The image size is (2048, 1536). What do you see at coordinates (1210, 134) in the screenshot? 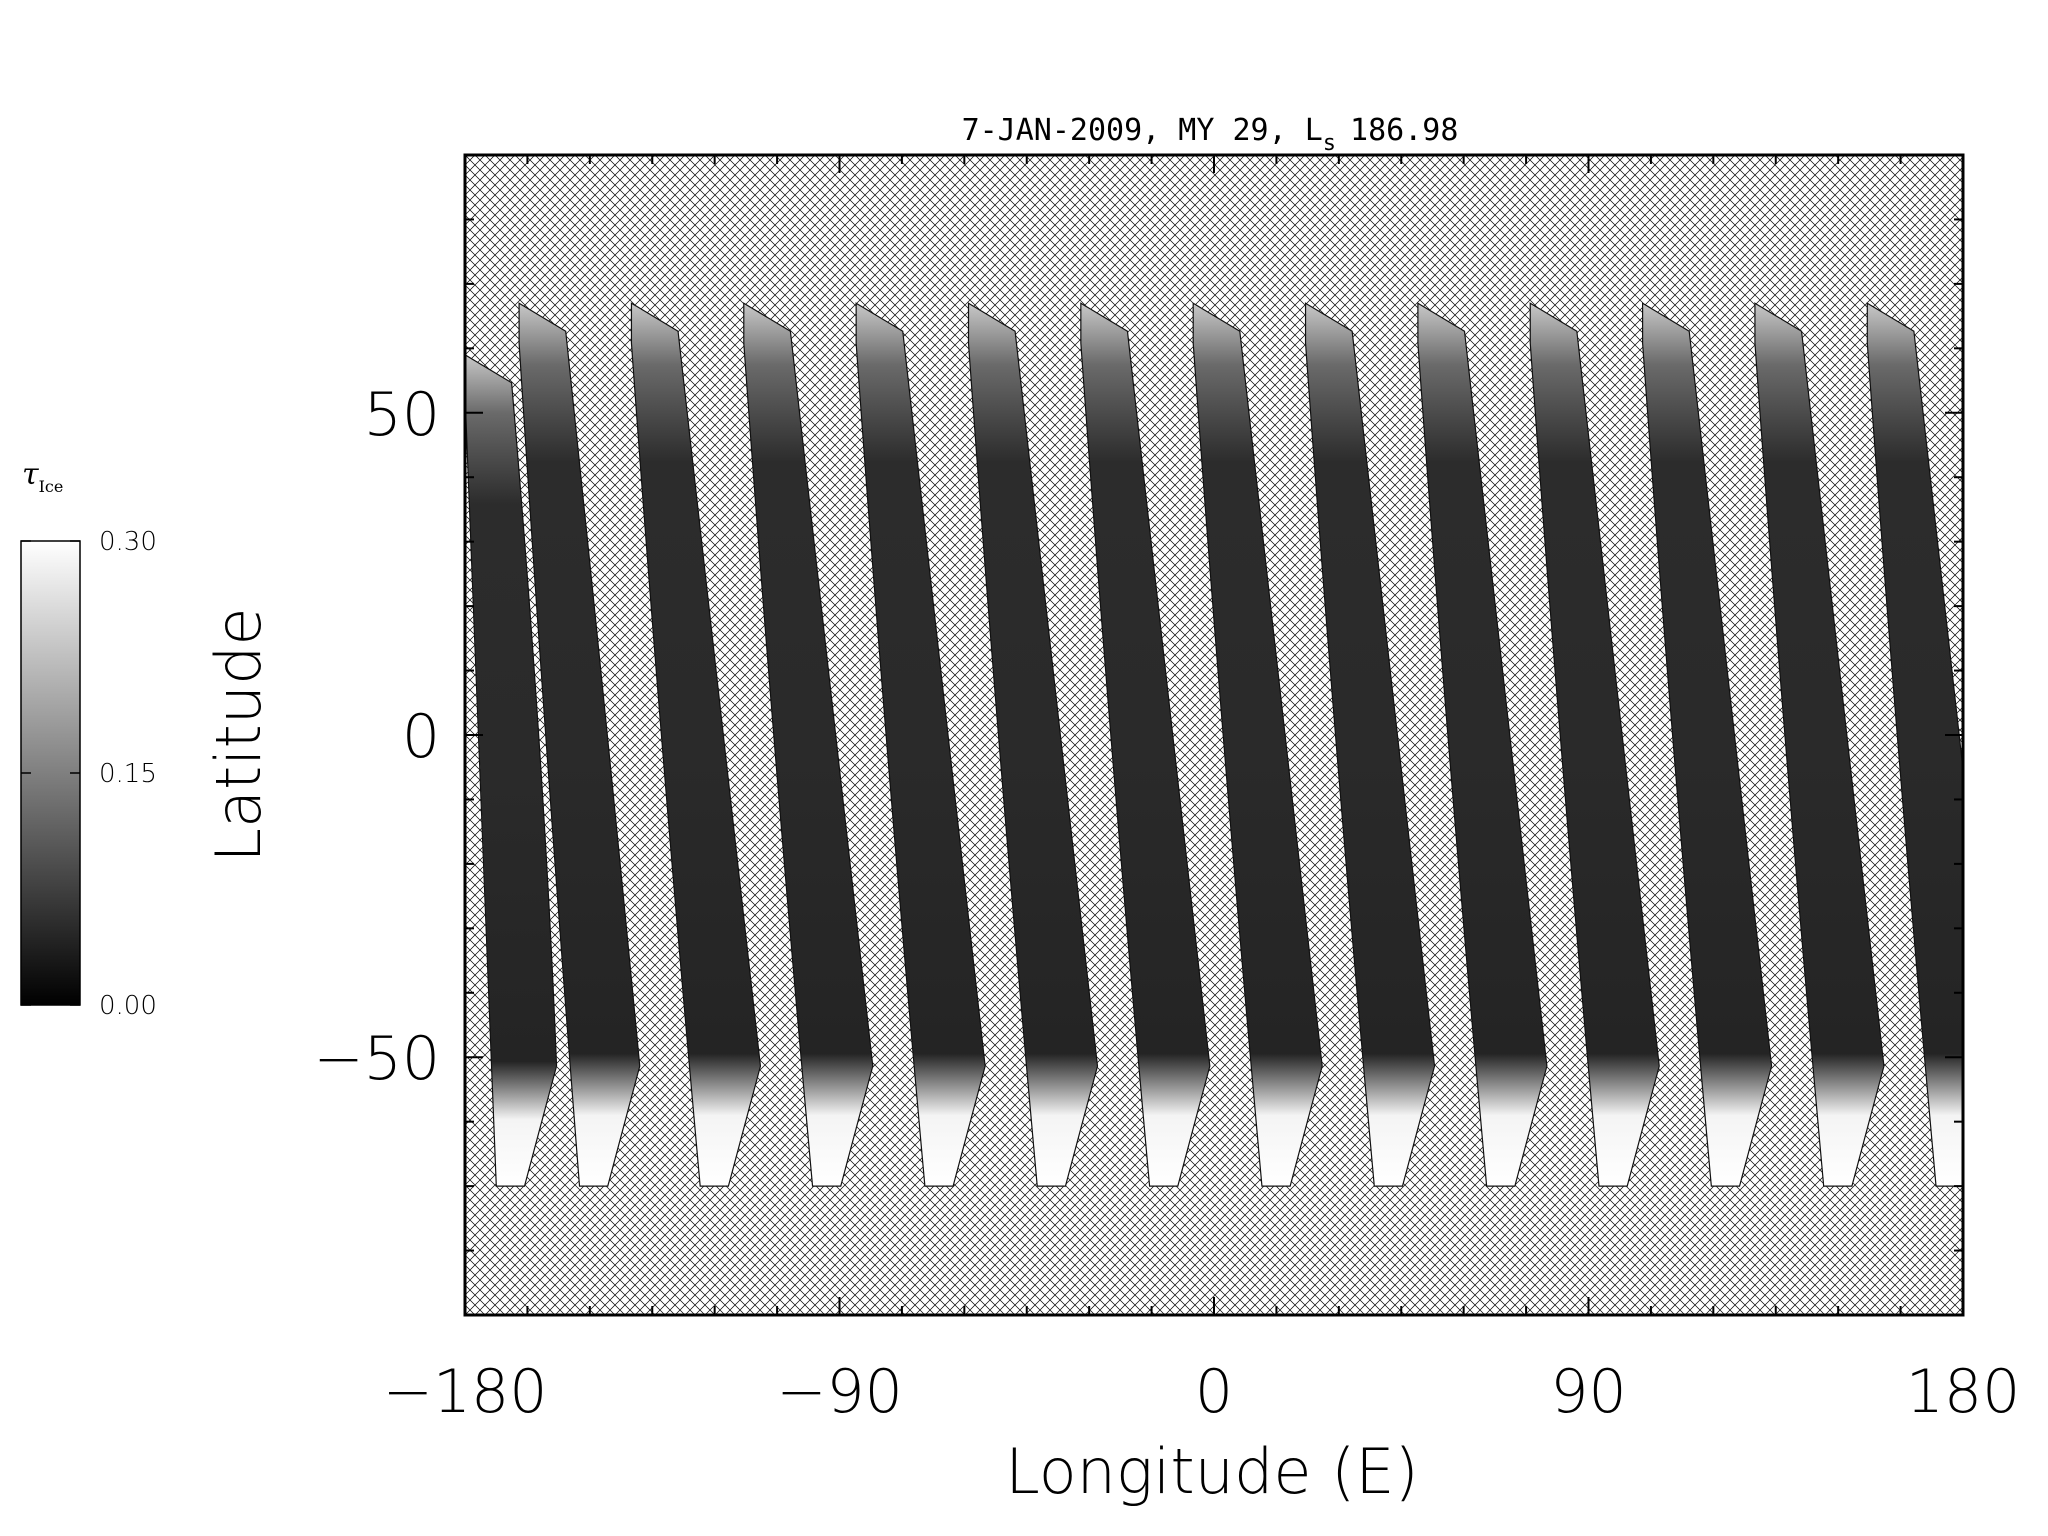
I see `chart-title: 7-JAN-2009, MY 29, Ls 186.98` at bounding box center [1210, 134].